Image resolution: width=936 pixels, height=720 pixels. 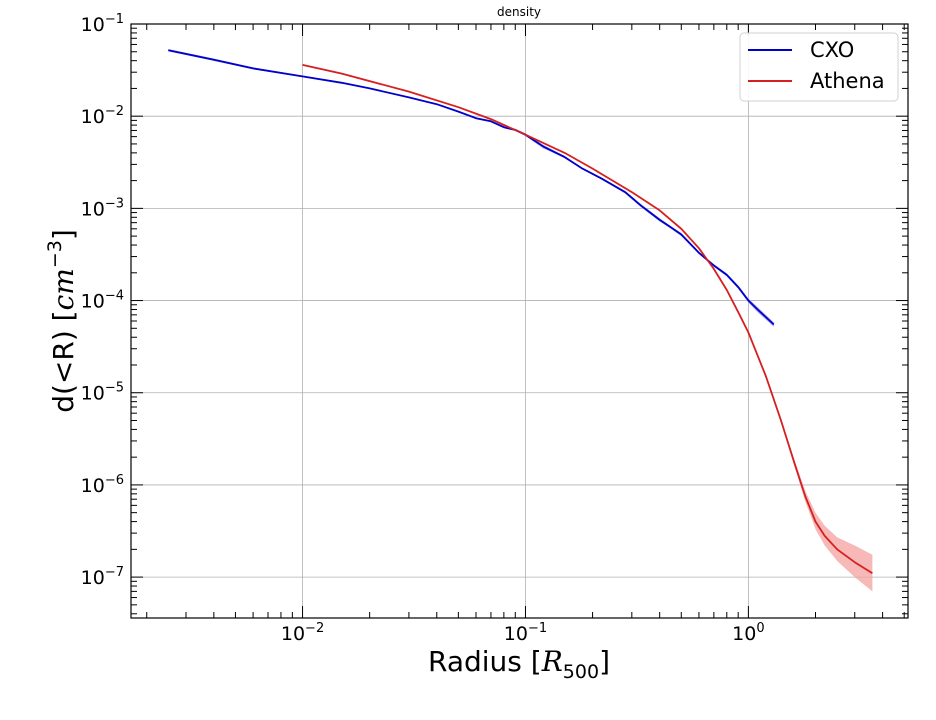 What do you see at coordinates (519, 664) in the screenshot?
I see `x-axis-label: Radius [R500]` at bounding box center [519, 664].